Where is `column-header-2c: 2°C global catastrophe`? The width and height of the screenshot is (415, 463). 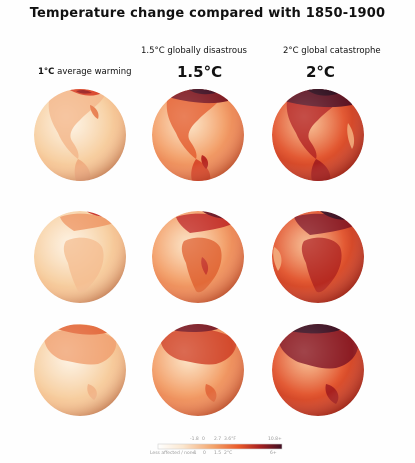 column-header-2c: 2°C global catastrophe is located at coordinates (332, 51).